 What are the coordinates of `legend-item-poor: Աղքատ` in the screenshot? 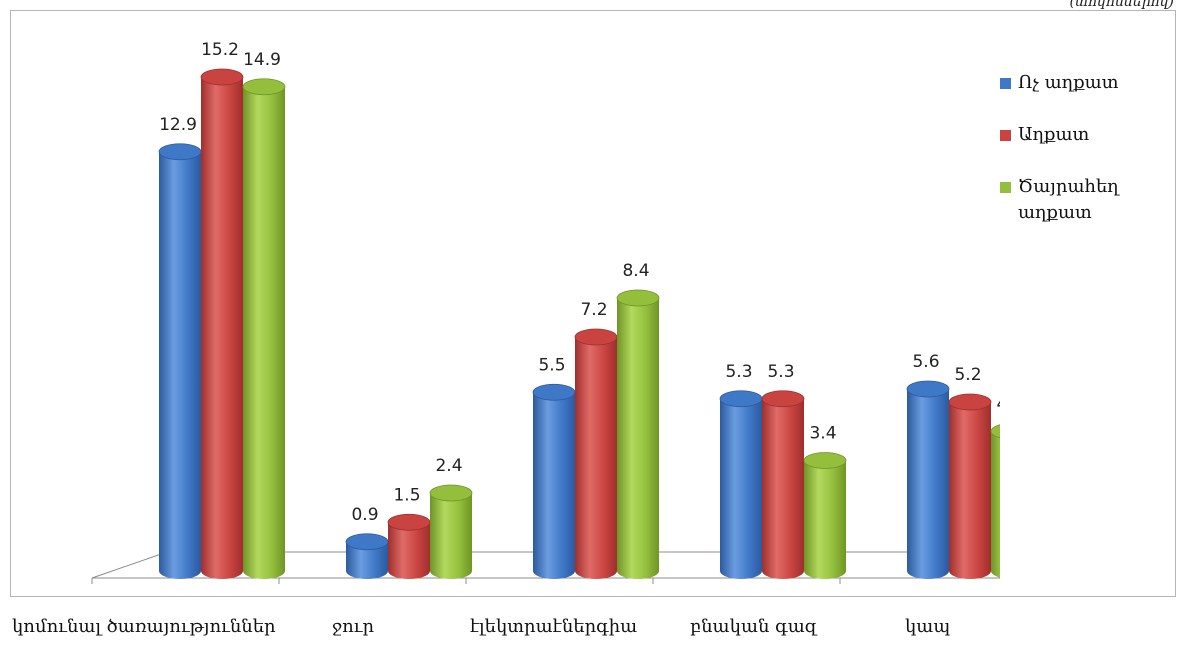 It's located at (1085, 135).